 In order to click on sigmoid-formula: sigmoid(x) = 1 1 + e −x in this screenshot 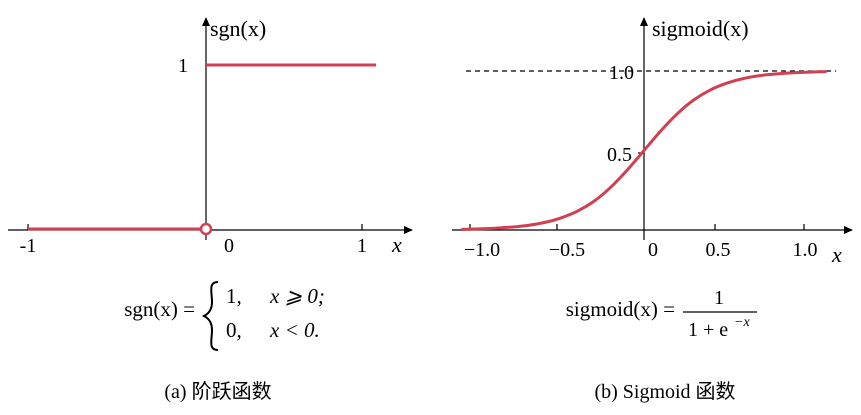, I will do `click(661, 314)`.